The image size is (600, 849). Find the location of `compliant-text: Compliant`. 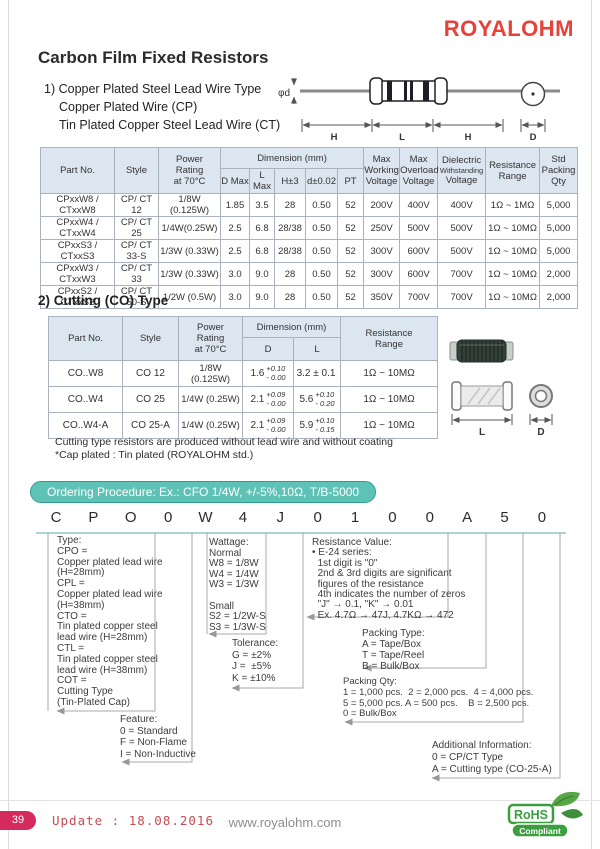

compliant-text: Compliant is located at coordinates (540, 831).